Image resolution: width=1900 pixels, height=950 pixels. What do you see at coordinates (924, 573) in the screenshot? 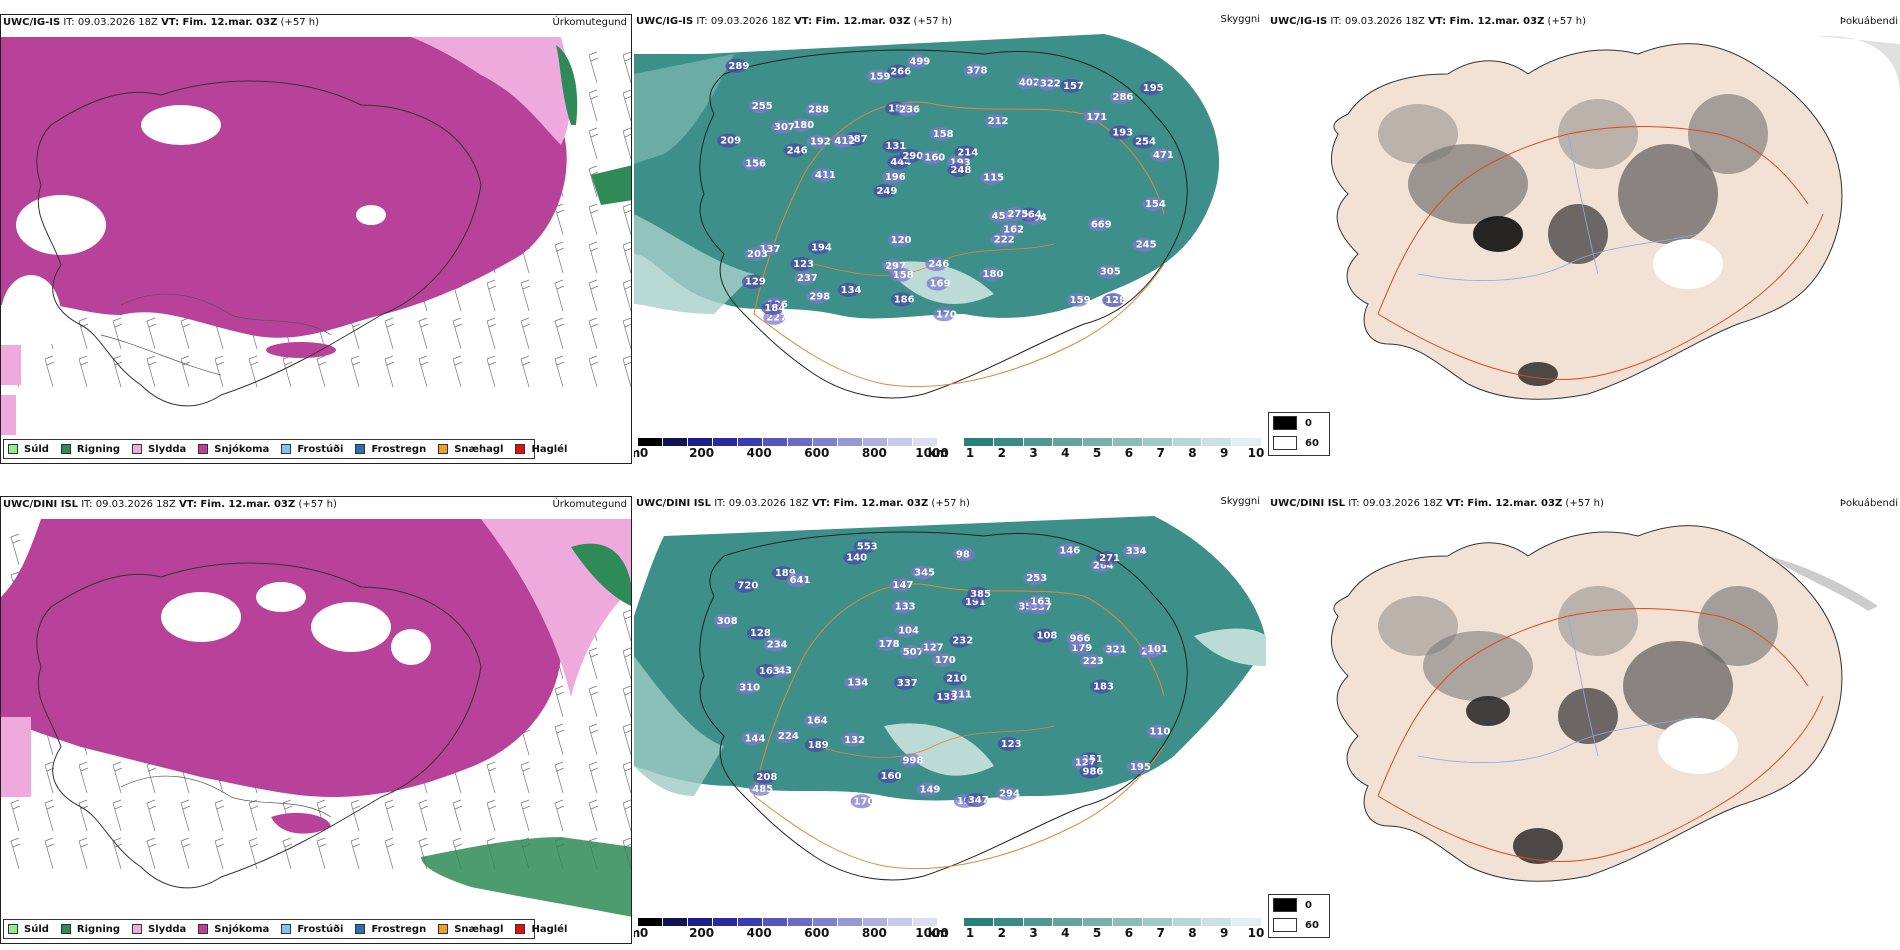
I see `visibility-value-label: 345` at bounding box center [924, 573].